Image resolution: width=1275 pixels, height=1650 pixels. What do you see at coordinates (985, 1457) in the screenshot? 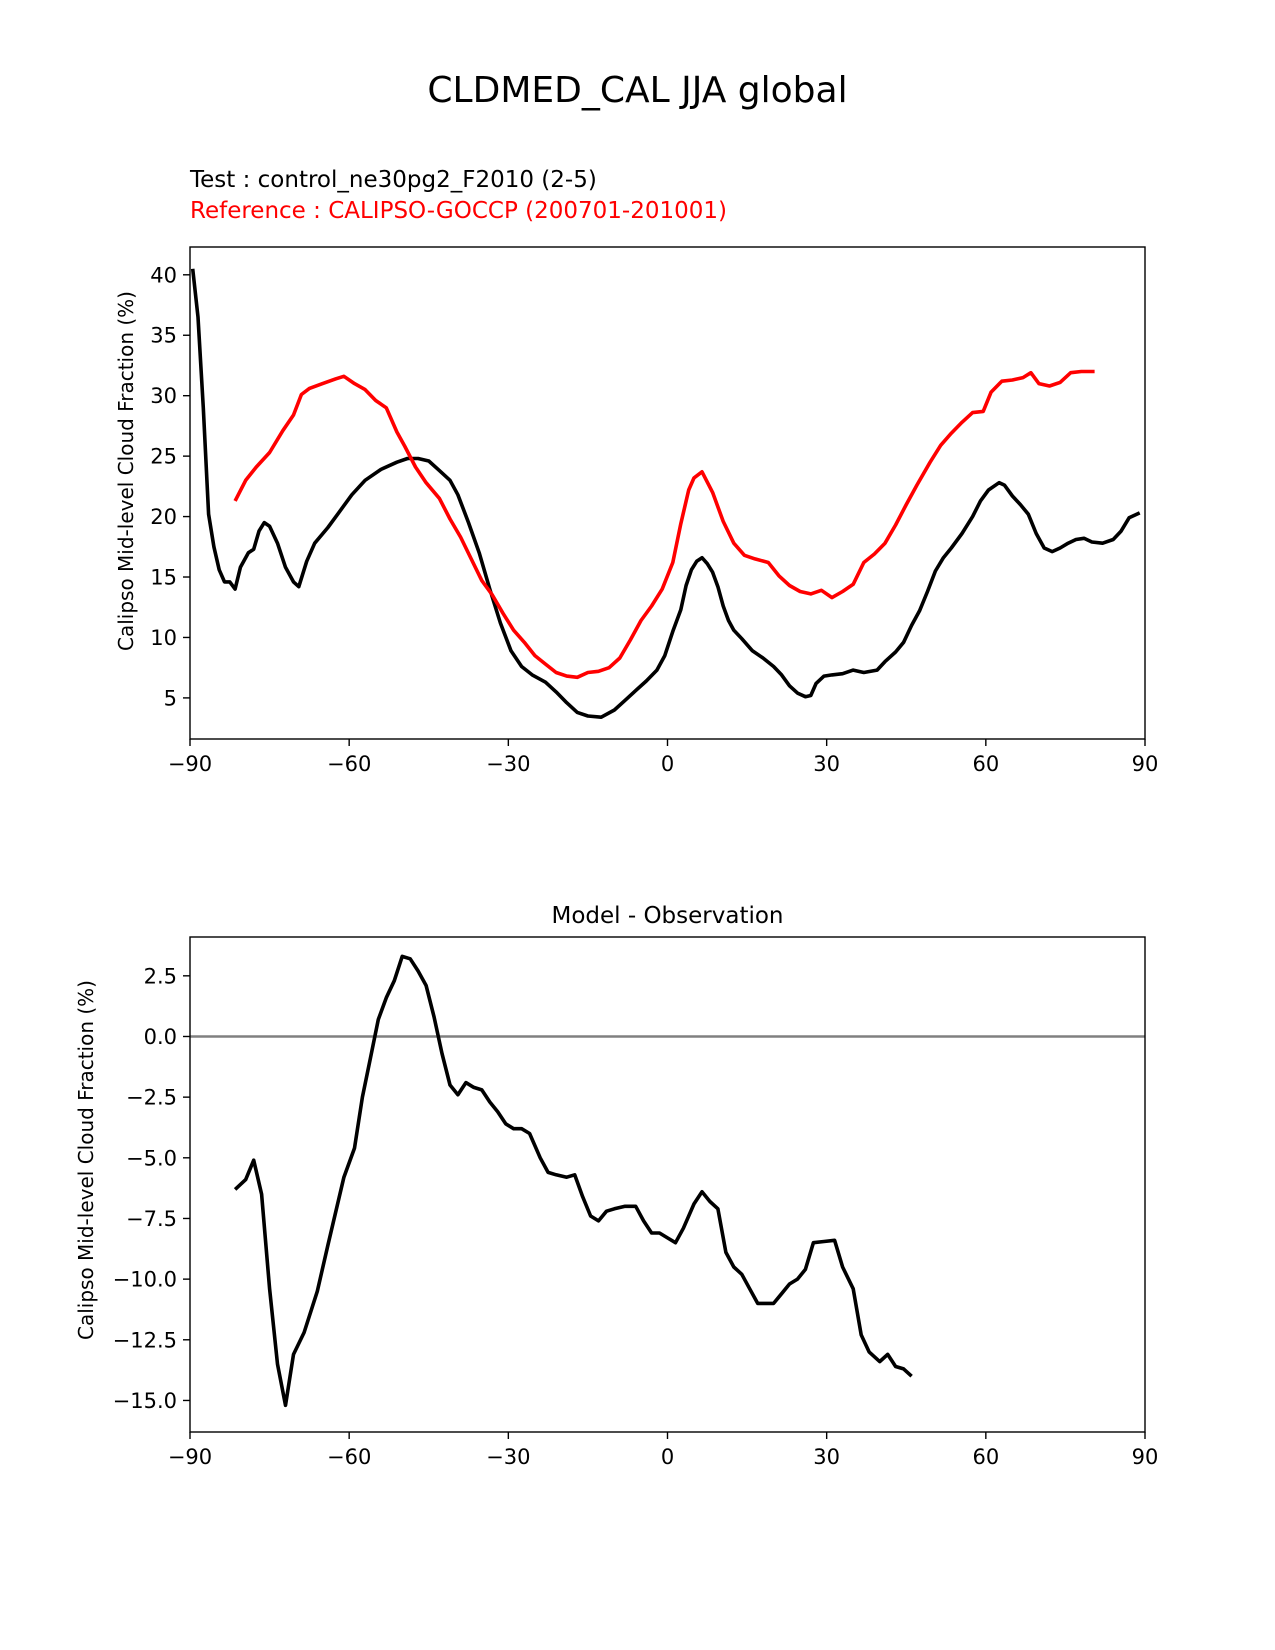
I see `bottom-x-tick-label: 60` at bounding box center [985, 1457].